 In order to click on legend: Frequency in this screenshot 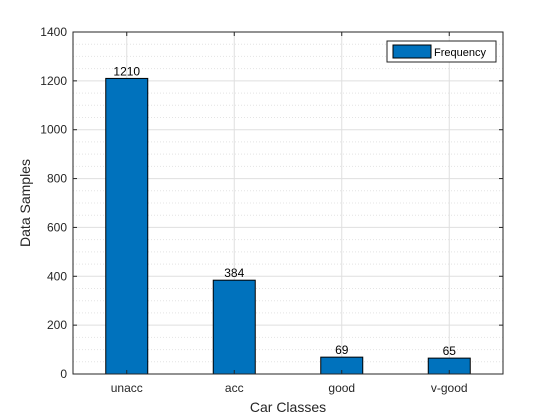, I will do `click(441, 51)`.